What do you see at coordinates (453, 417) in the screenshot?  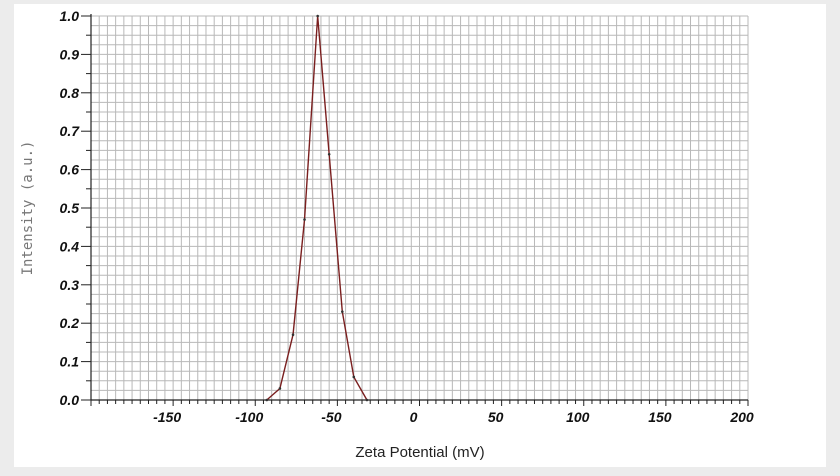 I see `x-tick-labels: -150 -100 -50 0 50 100 150 200` at bounding box center [453, 417].